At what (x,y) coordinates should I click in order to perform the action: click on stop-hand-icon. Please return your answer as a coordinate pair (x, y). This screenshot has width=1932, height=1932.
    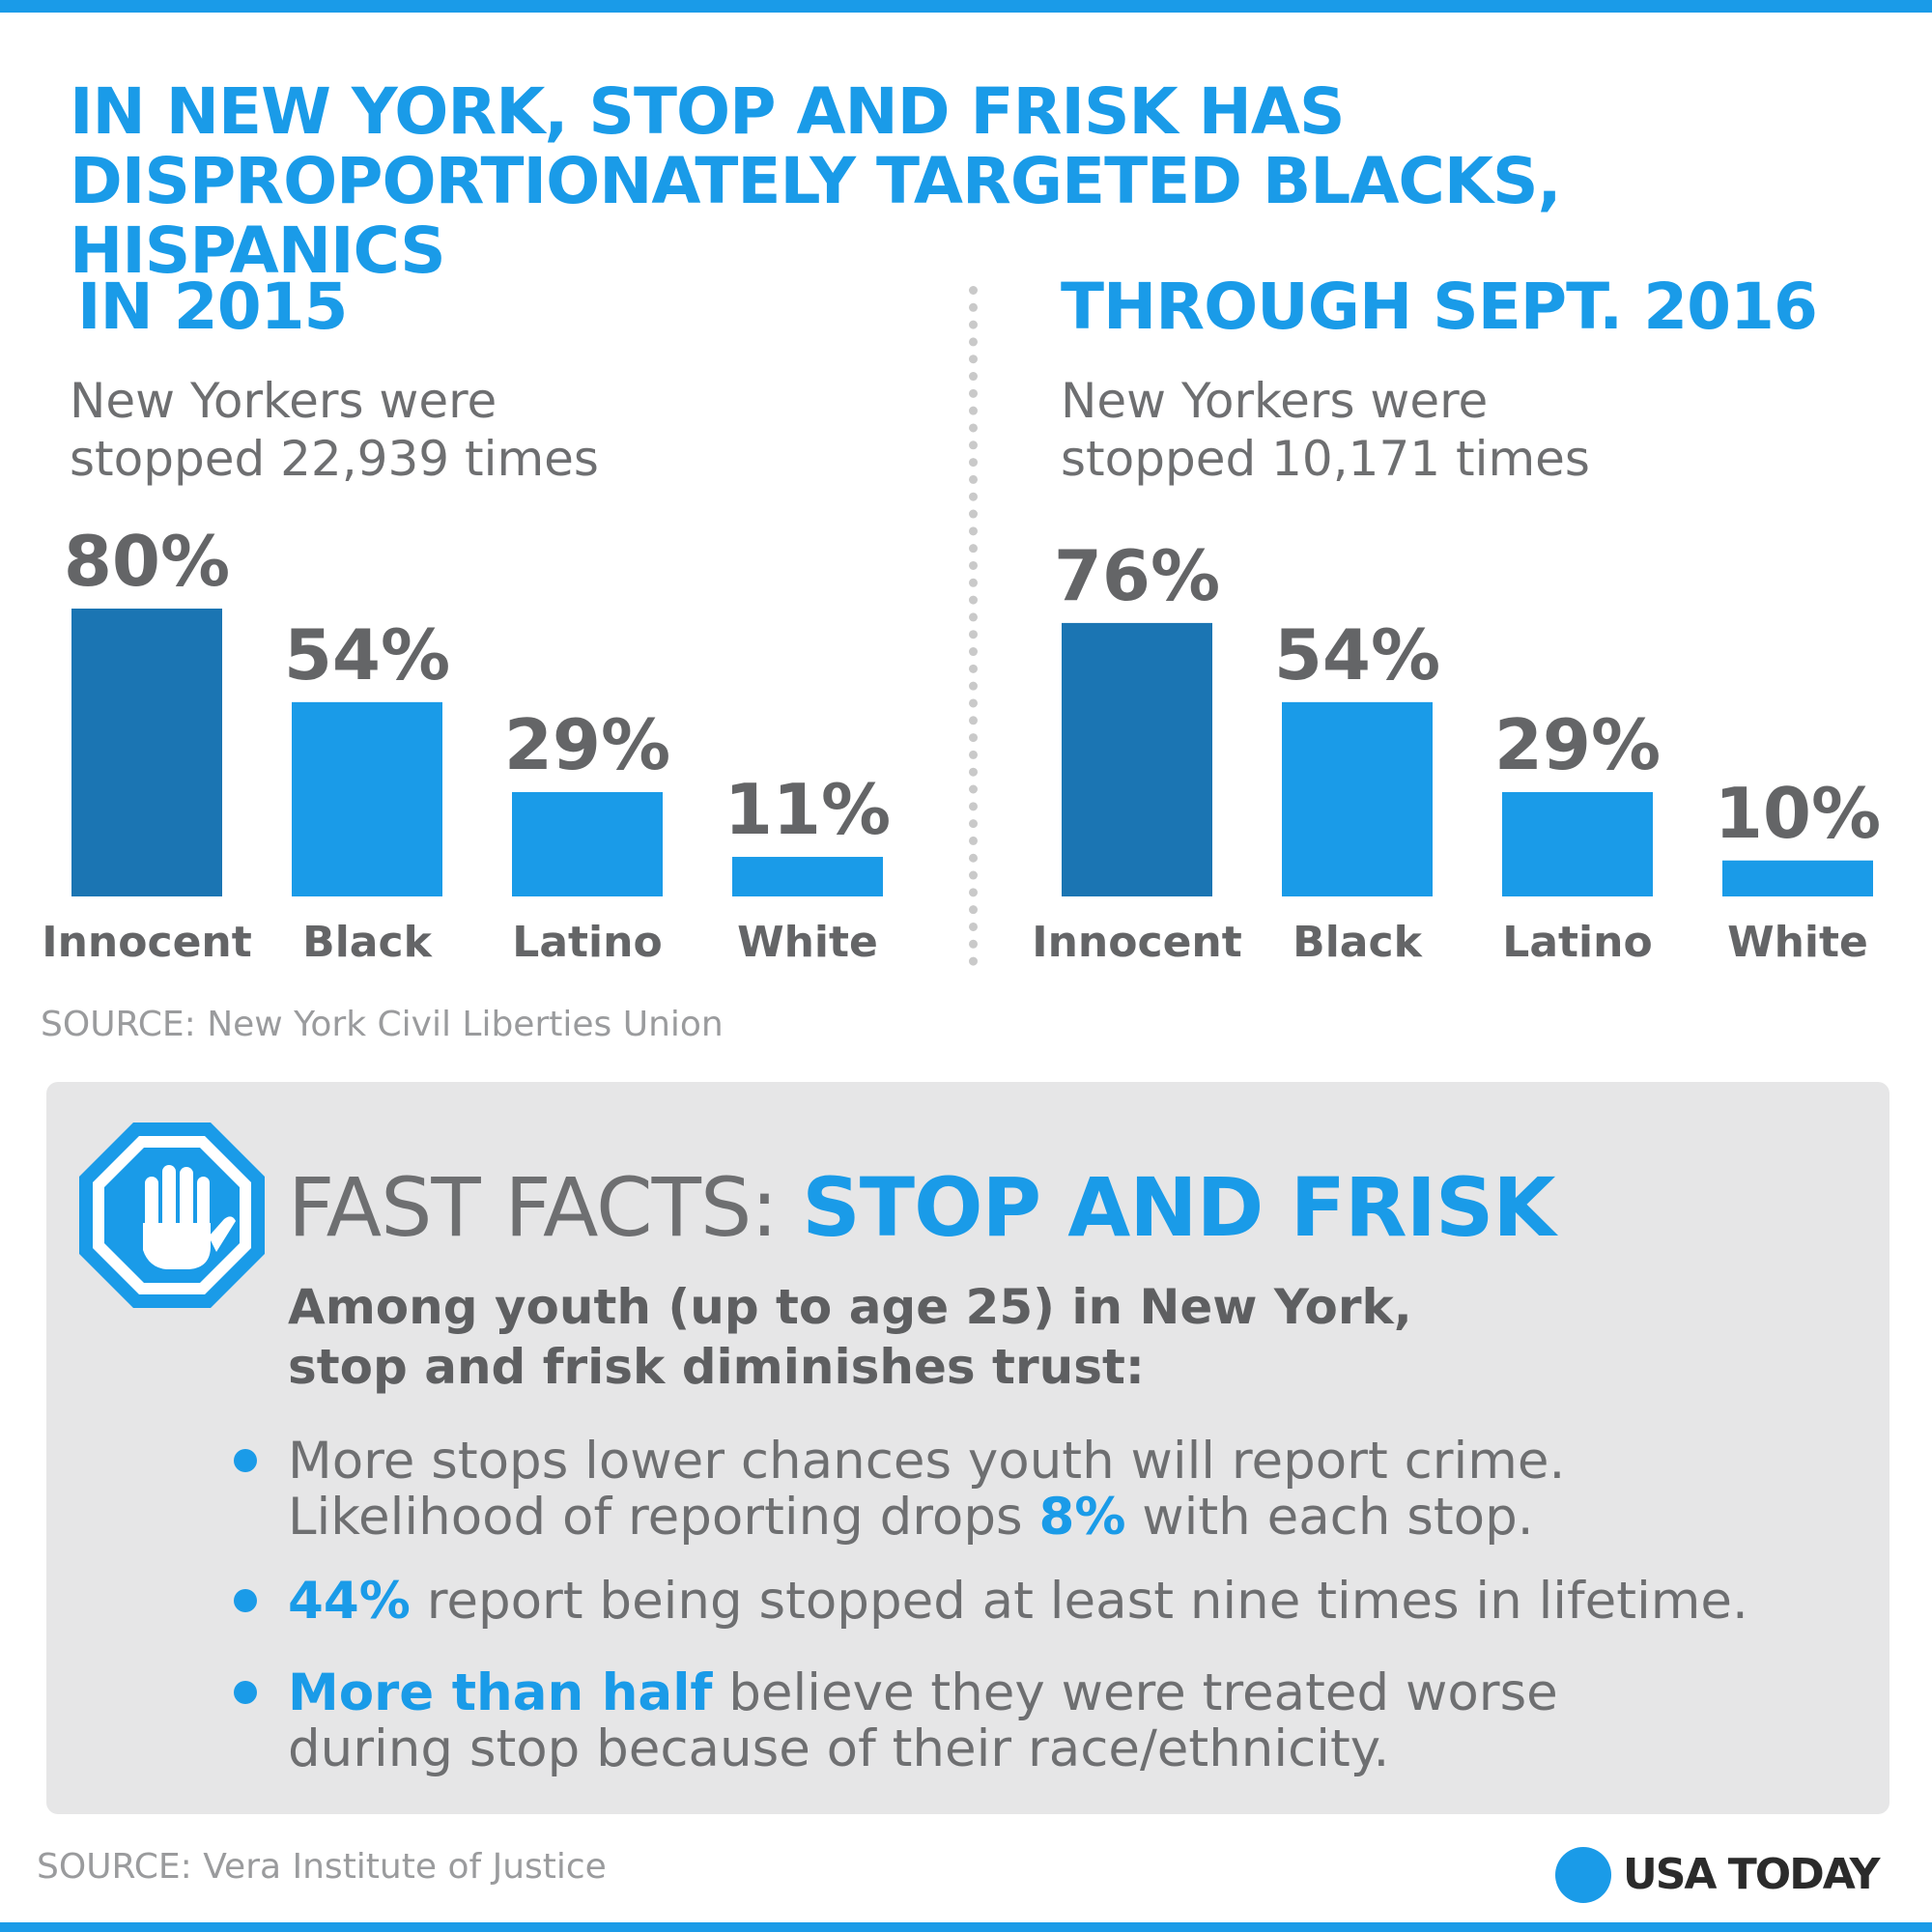
    Looking at the image, I should click on (172, 1215).